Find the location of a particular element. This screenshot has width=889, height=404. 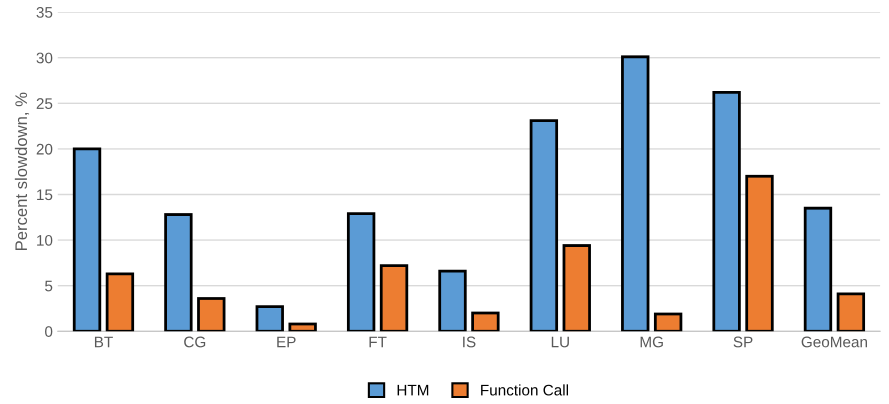

y-tick-label: 30 is located at coordinates (44, 58).